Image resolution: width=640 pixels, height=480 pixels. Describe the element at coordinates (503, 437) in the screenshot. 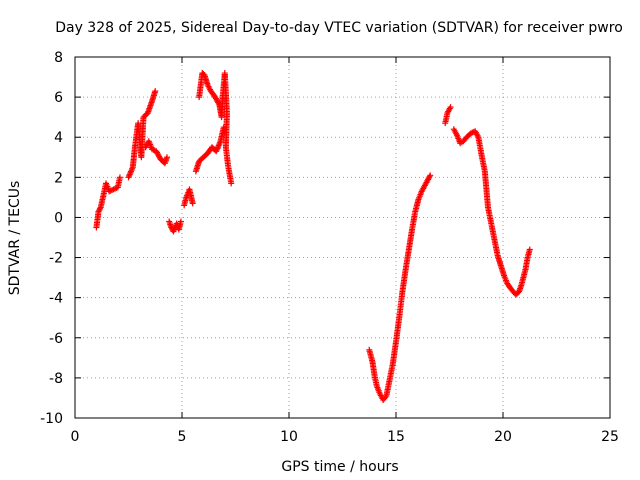

I see `x-tick-label-4: 20` at that location.